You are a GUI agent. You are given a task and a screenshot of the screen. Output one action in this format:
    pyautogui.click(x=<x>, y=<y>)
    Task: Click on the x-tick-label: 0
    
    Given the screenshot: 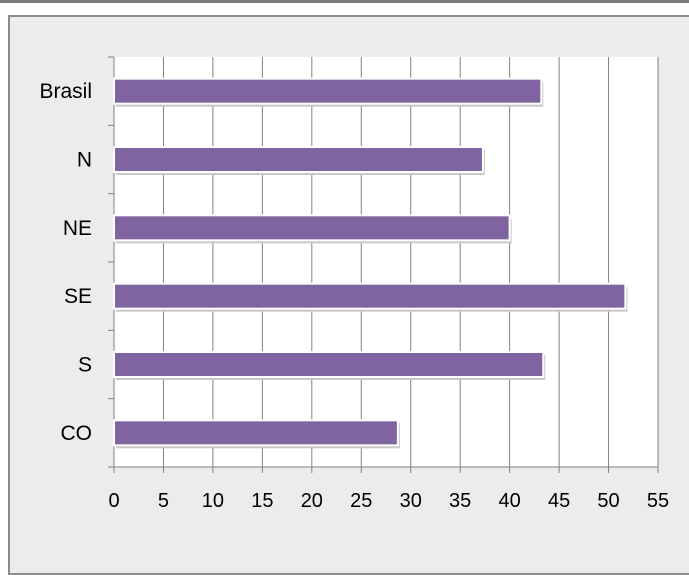 What is the action you would take?
    pyautogui.click(x=113, y=501)
    